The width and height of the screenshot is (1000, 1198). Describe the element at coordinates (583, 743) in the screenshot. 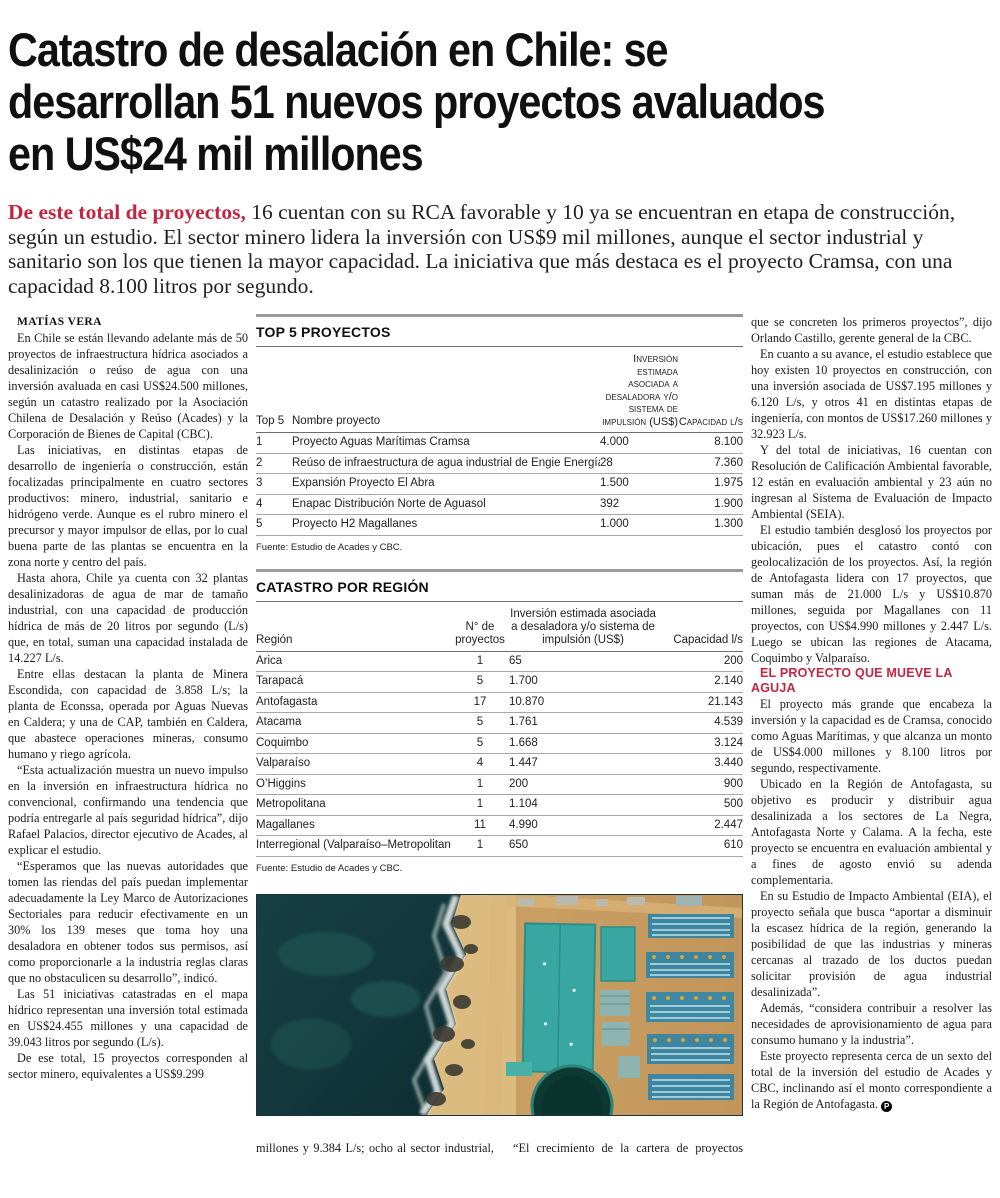

I see `cell-investment: 1.668` at that location.